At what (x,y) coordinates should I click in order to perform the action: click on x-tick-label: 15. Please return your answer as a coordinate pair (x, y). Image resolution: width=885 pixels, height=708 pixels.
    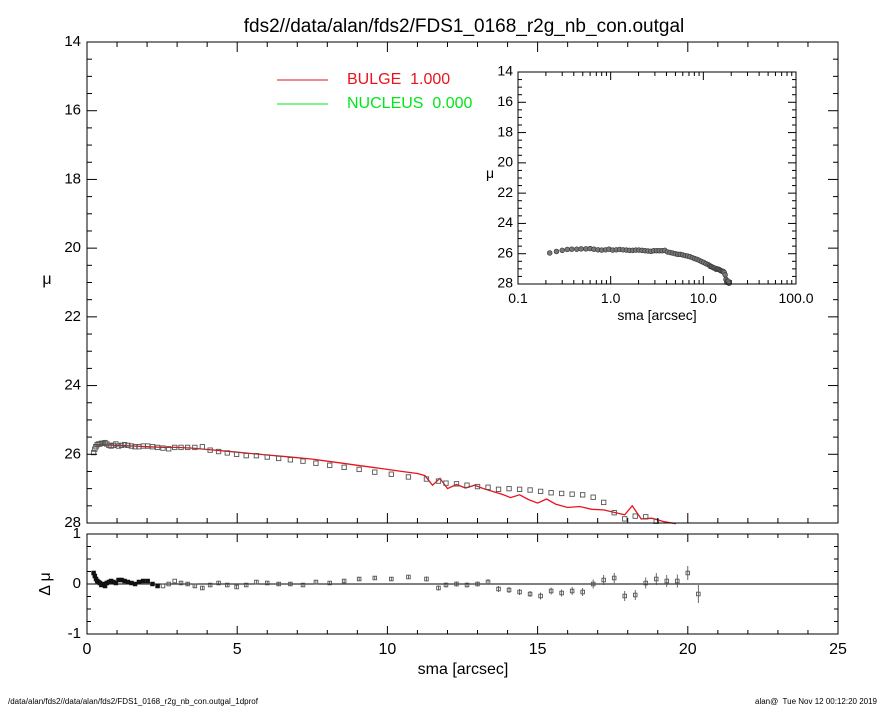
    Looking at the image, I should click on (538, 649).